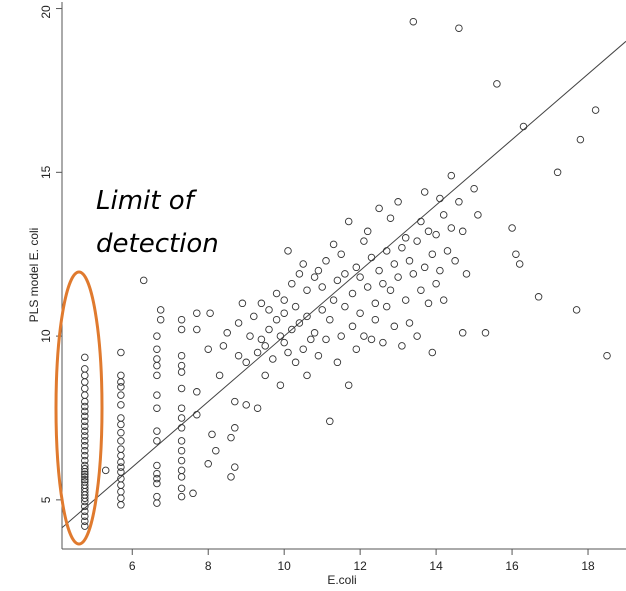 The width and height of the screenshot is (626, 591). What do you see at coordinates (436, 566) in the screenshot?
I see `x-tick-label: 14` at bounding box center [436, 566].